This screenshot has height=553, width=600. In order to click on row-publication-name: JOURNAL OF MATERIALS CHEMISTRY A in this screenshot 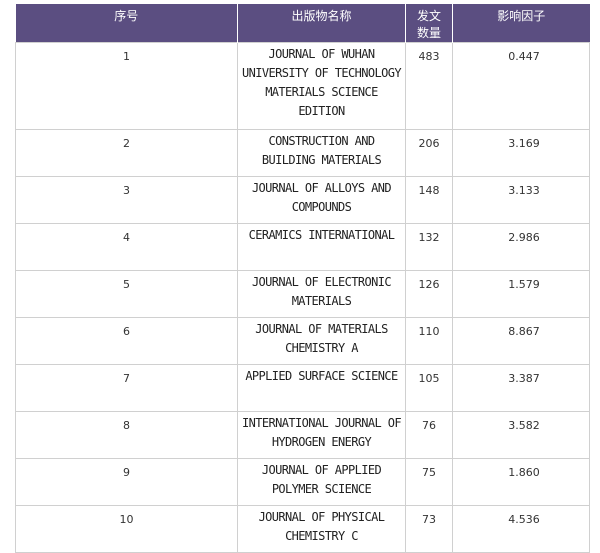, I will do `click(321, 341)`.